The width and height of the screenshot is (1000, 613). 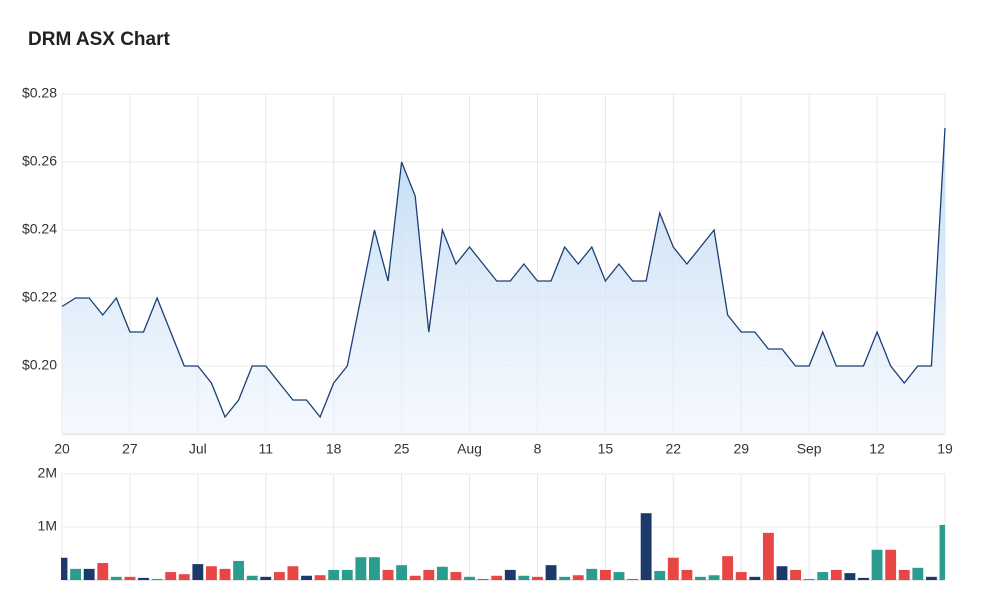 What do you see at coordinates (877, 449) in the screenshot?
I see `x-tick-label: 12` at bounding box center [877, 449].